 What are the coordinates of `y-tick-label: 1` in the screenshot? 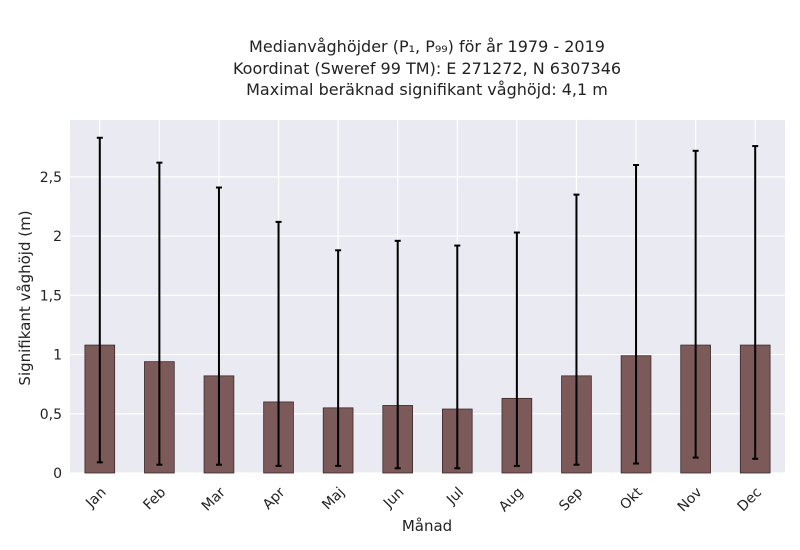 It's located at (57, 356).